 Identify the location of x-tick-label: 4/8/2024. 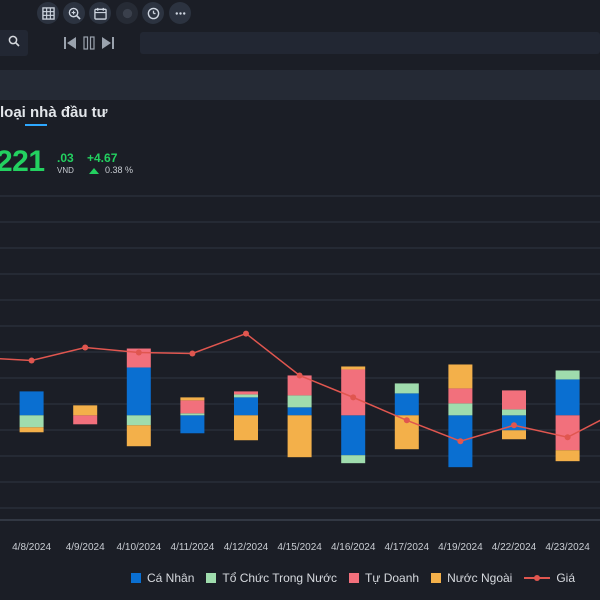
(31, 547).